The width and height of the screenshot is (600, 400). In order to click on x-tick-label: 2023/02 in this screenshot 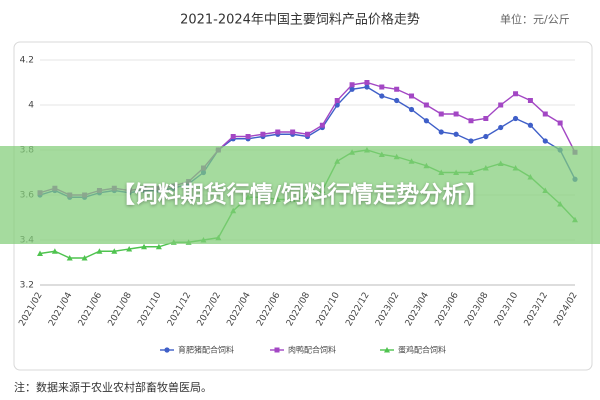, I will do `click(387, 309)`.